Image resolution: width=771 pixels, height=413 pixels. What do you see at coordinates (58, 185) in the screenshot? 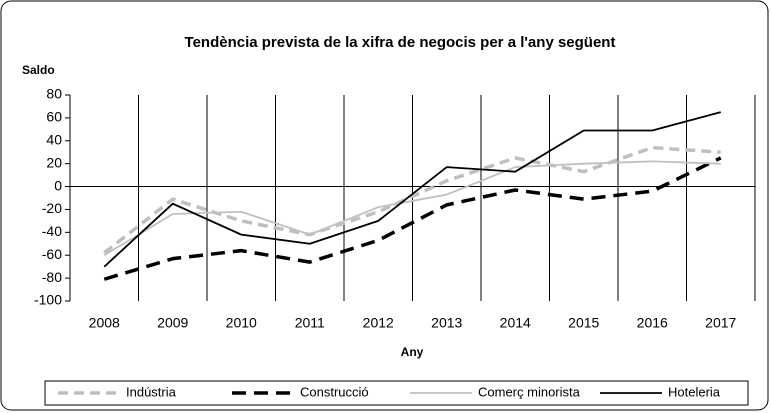
I see `y-tick-label: 0` at bounding box center [58, 185].